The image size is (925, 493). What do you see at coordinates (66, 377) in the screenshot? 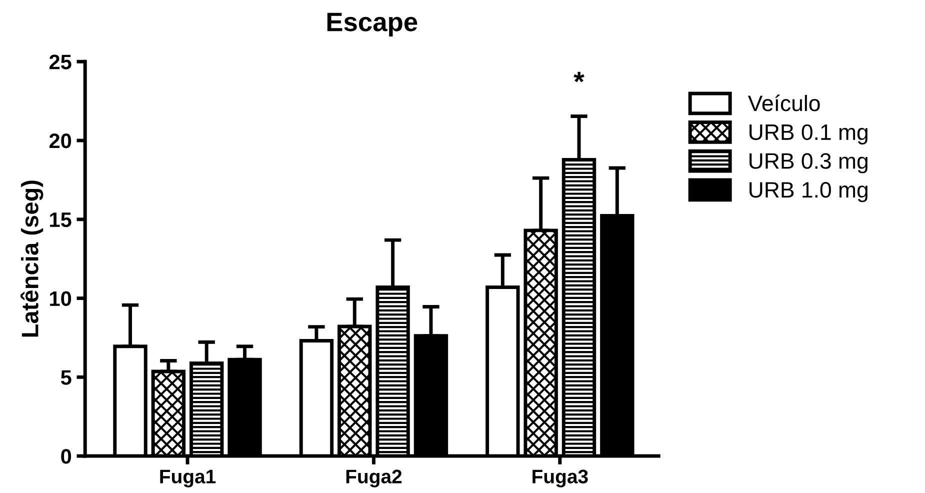
I see `y-tick-label: 5` at bounding box center [66, 377].